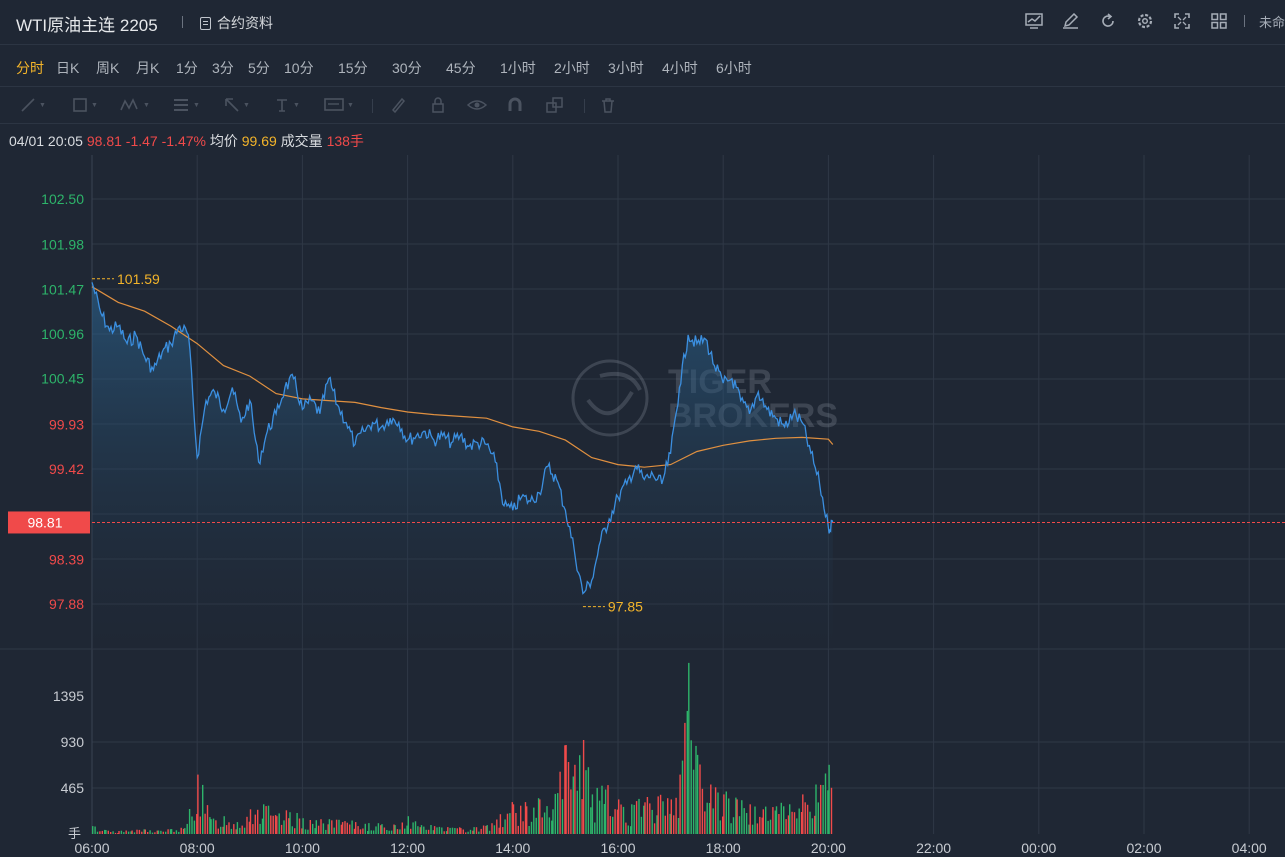 The image size is (1285, 857). I want to click on period-tab-9: 30分, so click(407, 68).